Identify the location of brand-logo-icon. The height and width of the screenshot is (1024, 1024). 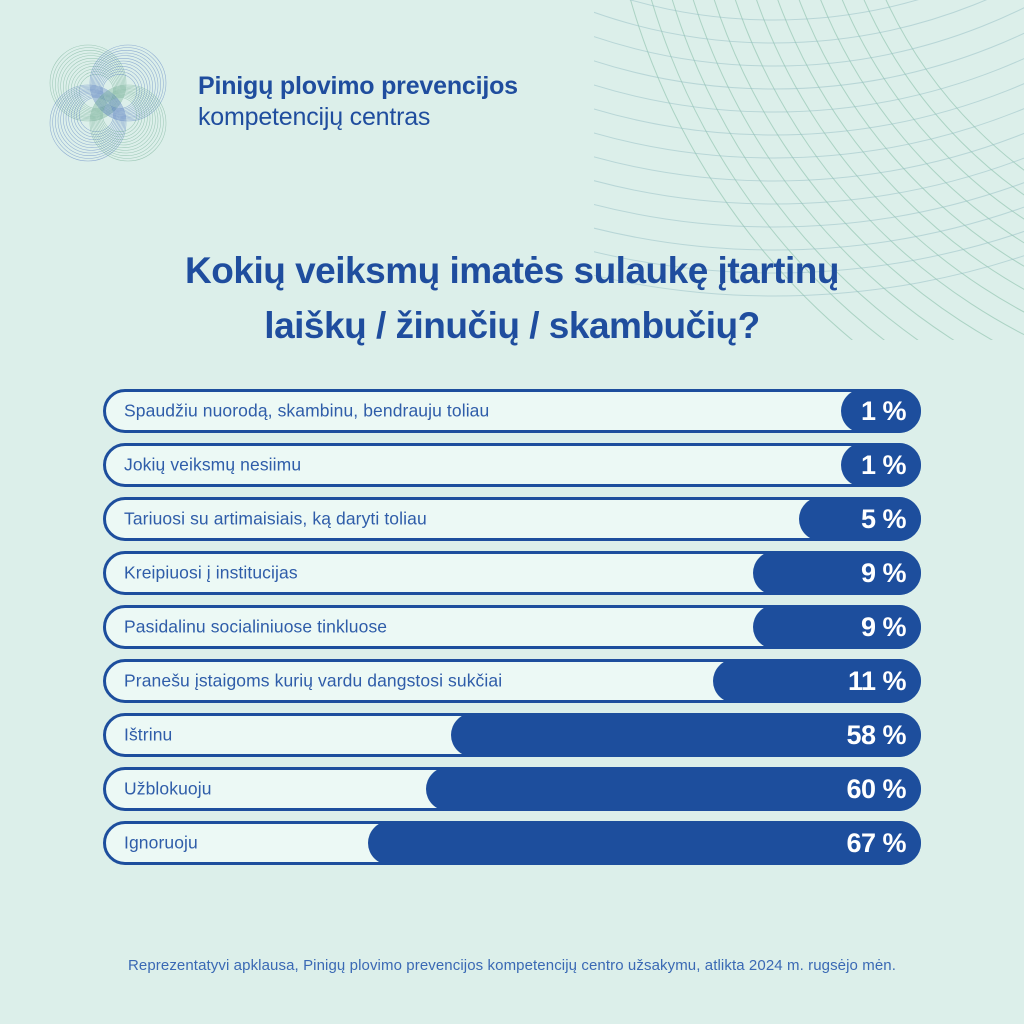
(108, 103).